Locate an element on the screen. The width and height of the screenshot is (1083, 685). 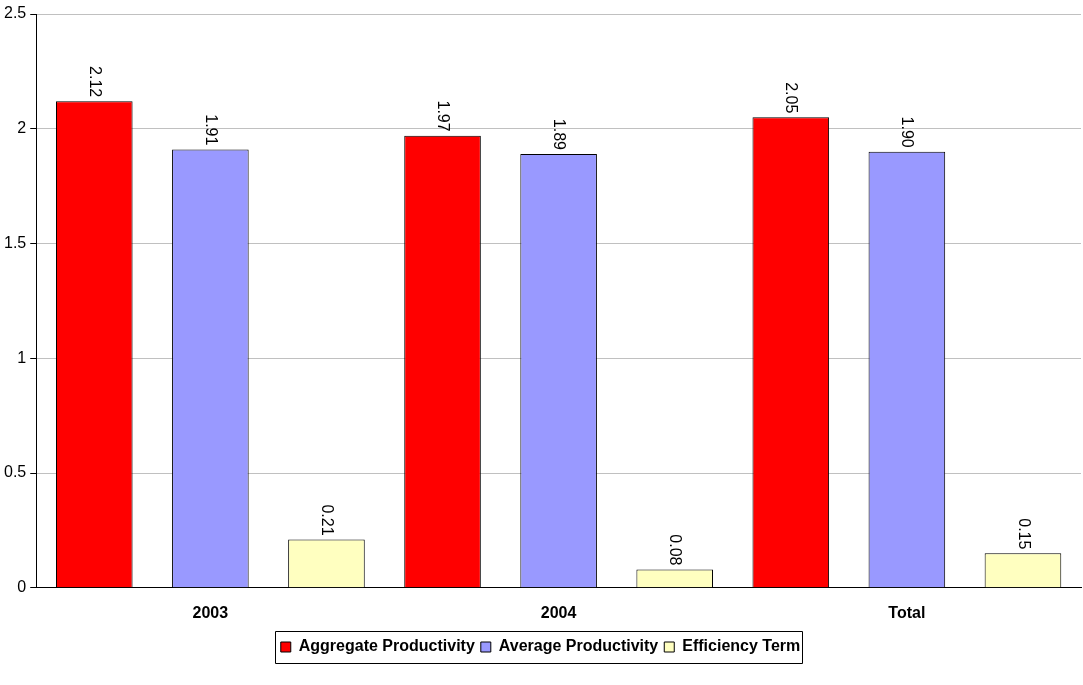
data-label: 1.90 is located at coordinates (908, 132).